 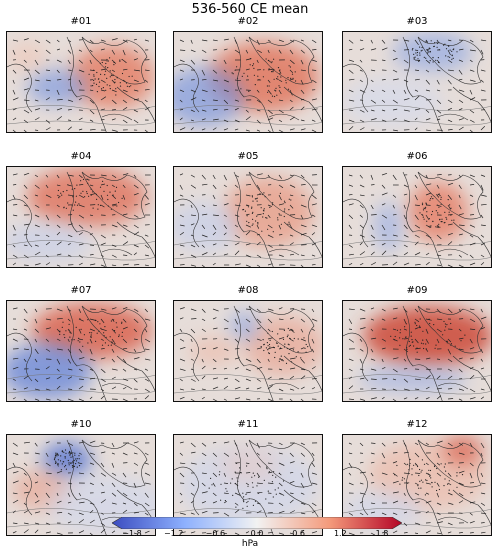 I want to click on panel-title: #01, so click(x=81, y=21).